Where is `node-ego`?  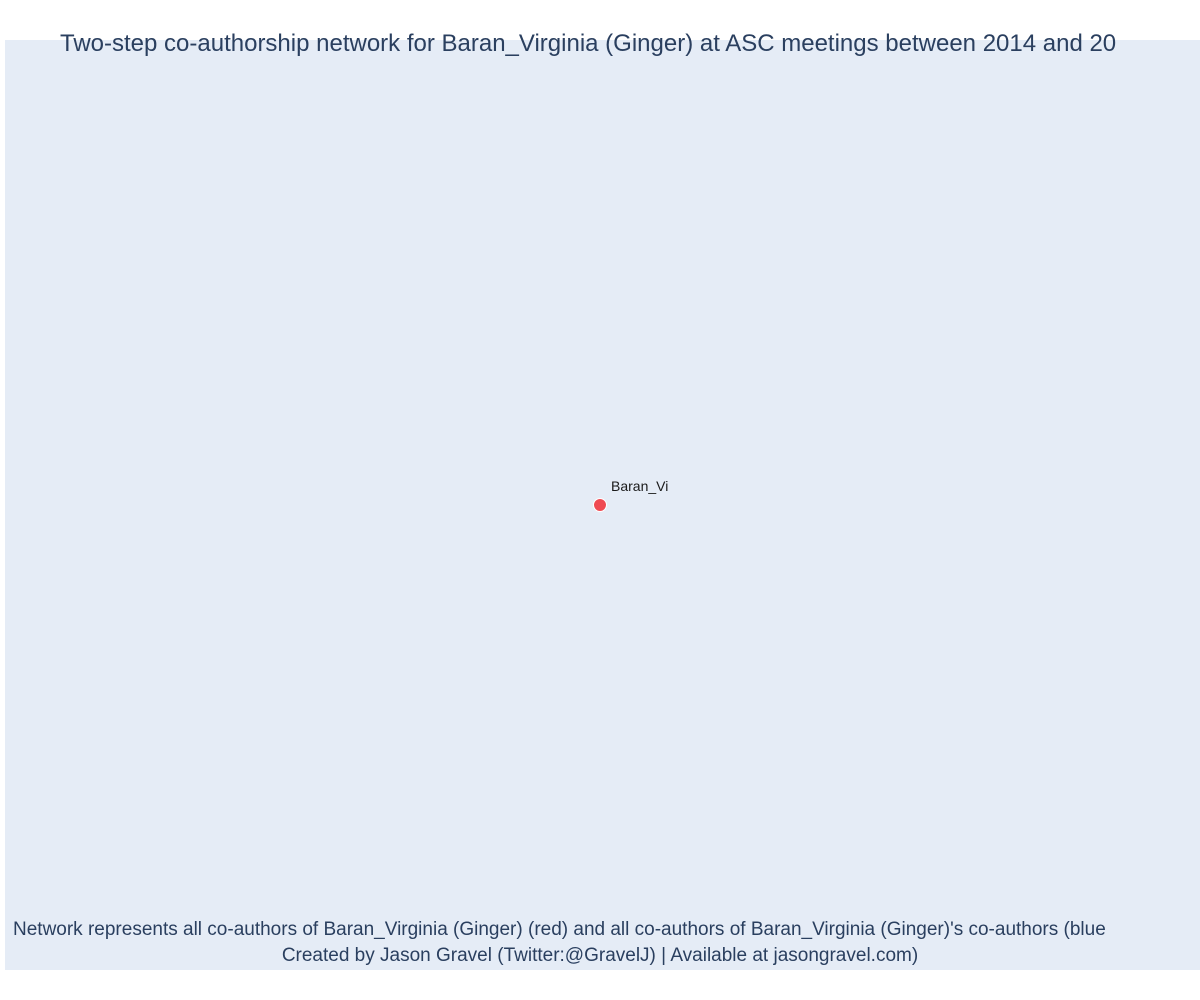 node-ego is located at coordinates (600, 505).